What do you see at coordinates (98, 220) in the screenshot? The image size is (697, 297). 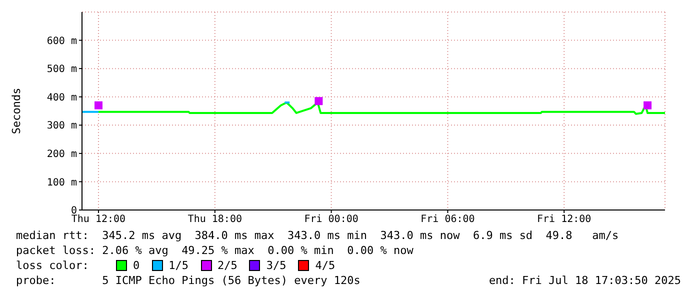 I see `x-tick-label: Thu 12:00` at bounding box center [98, 220].